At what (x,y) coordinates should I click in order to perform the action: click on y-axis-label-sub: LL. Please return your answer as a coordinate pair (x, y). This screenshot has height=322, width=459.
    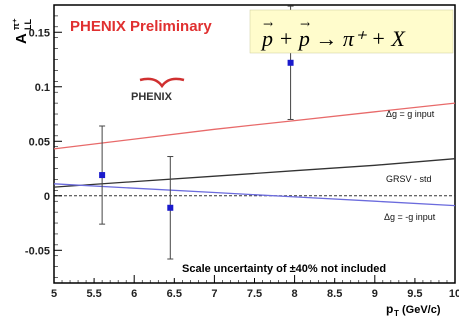
    Looking at the image, I should click on (28, 24).